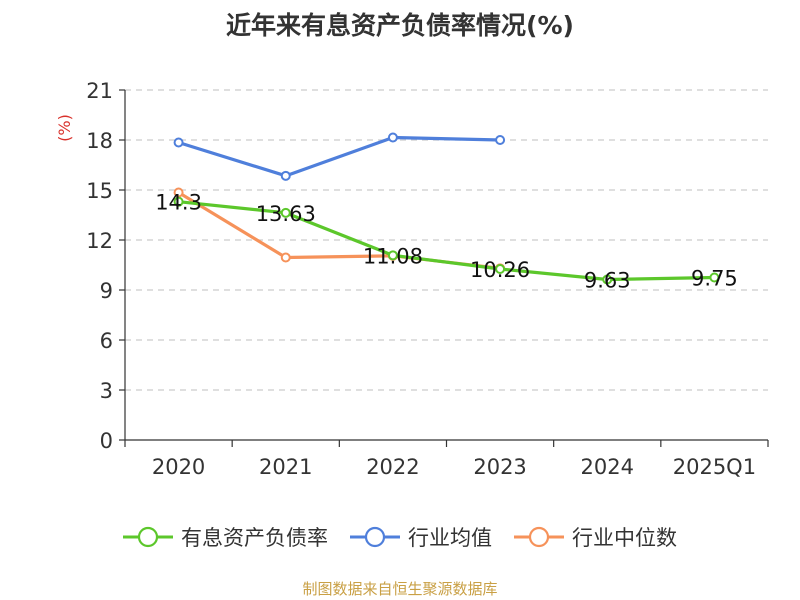  Describe the element at coordinates (99, 191) in the screenshot. I see `y-tick-label: 15` at that location.